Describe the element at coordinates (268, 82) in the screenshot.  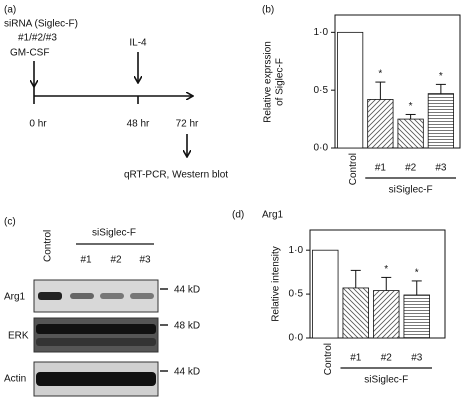
I see `y-axis-label: Relative exprssion` at that location.